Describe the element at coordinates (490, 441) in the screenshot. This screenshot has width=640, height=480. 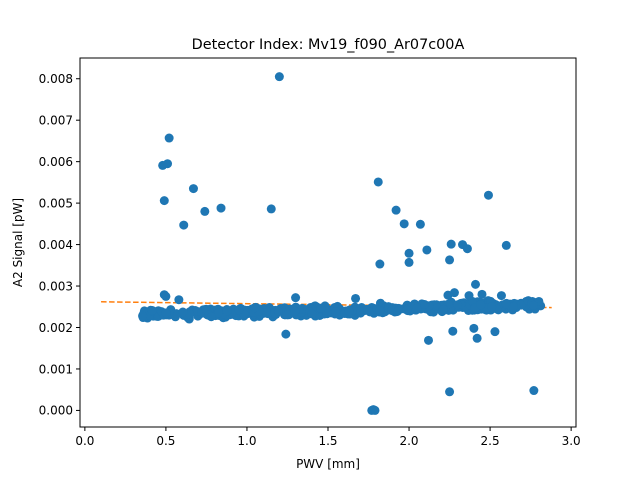
I see `x-tick-label: 2.5` at that location.